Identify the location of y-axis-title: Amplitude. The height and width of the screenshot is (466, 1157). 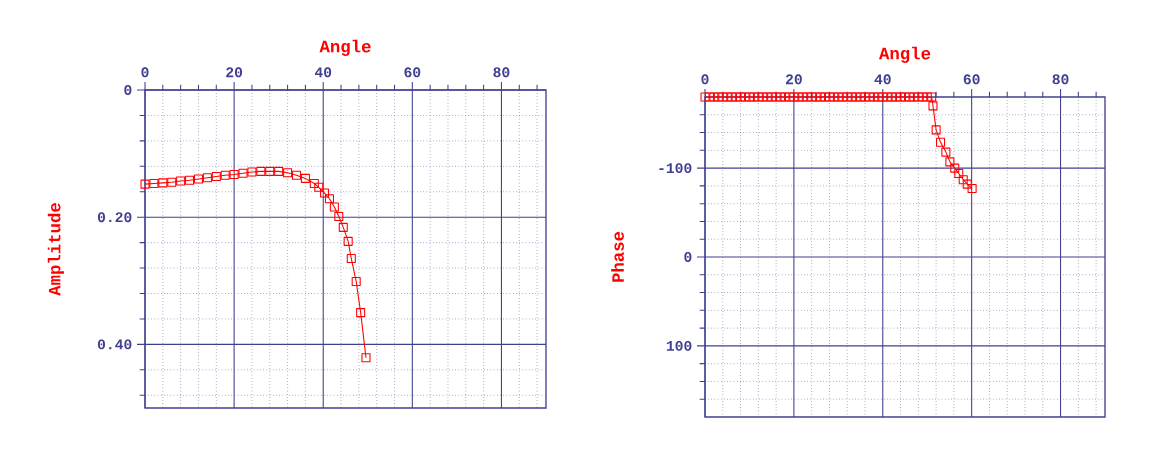
(55, 249).